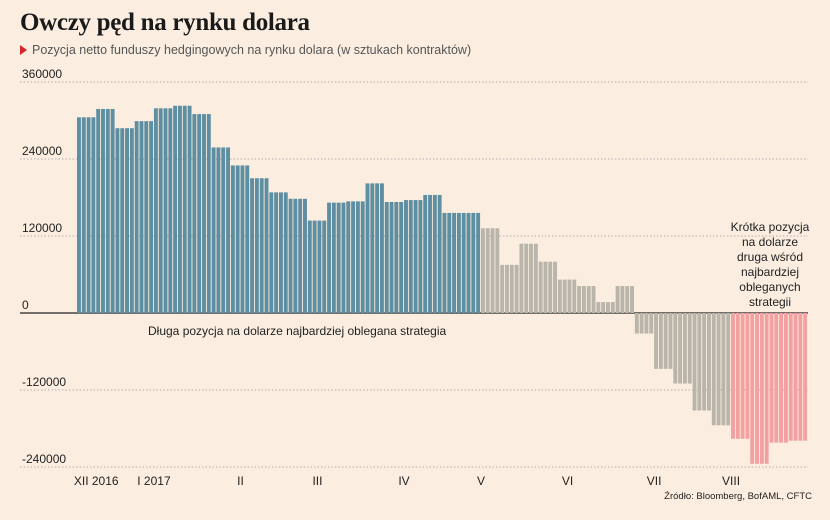 The width and height of the screenshot is (830, 520). What do you see at coordinates (42, 151) in the screenshot?
I see `y-tick-label: 240000` at bounding box center [42, 151].